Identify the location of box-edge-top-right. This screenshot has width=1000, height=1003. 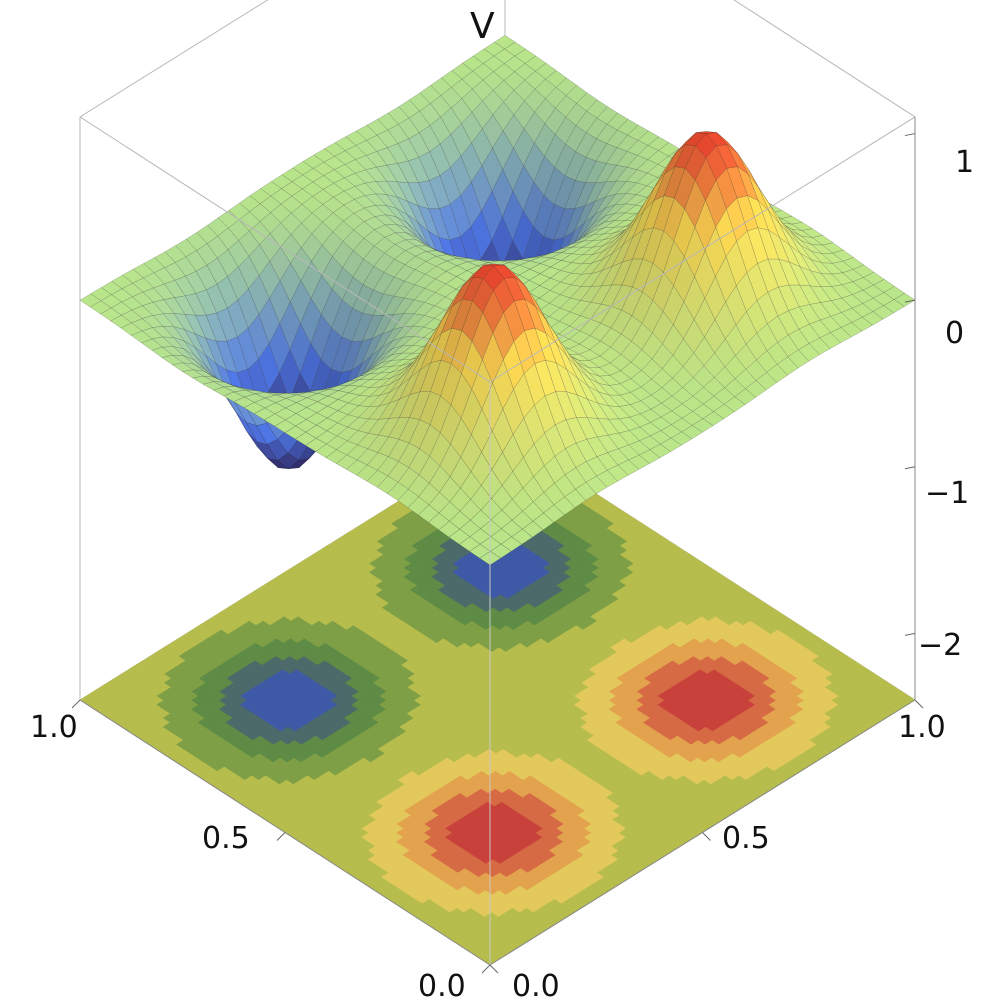
(824, 59).